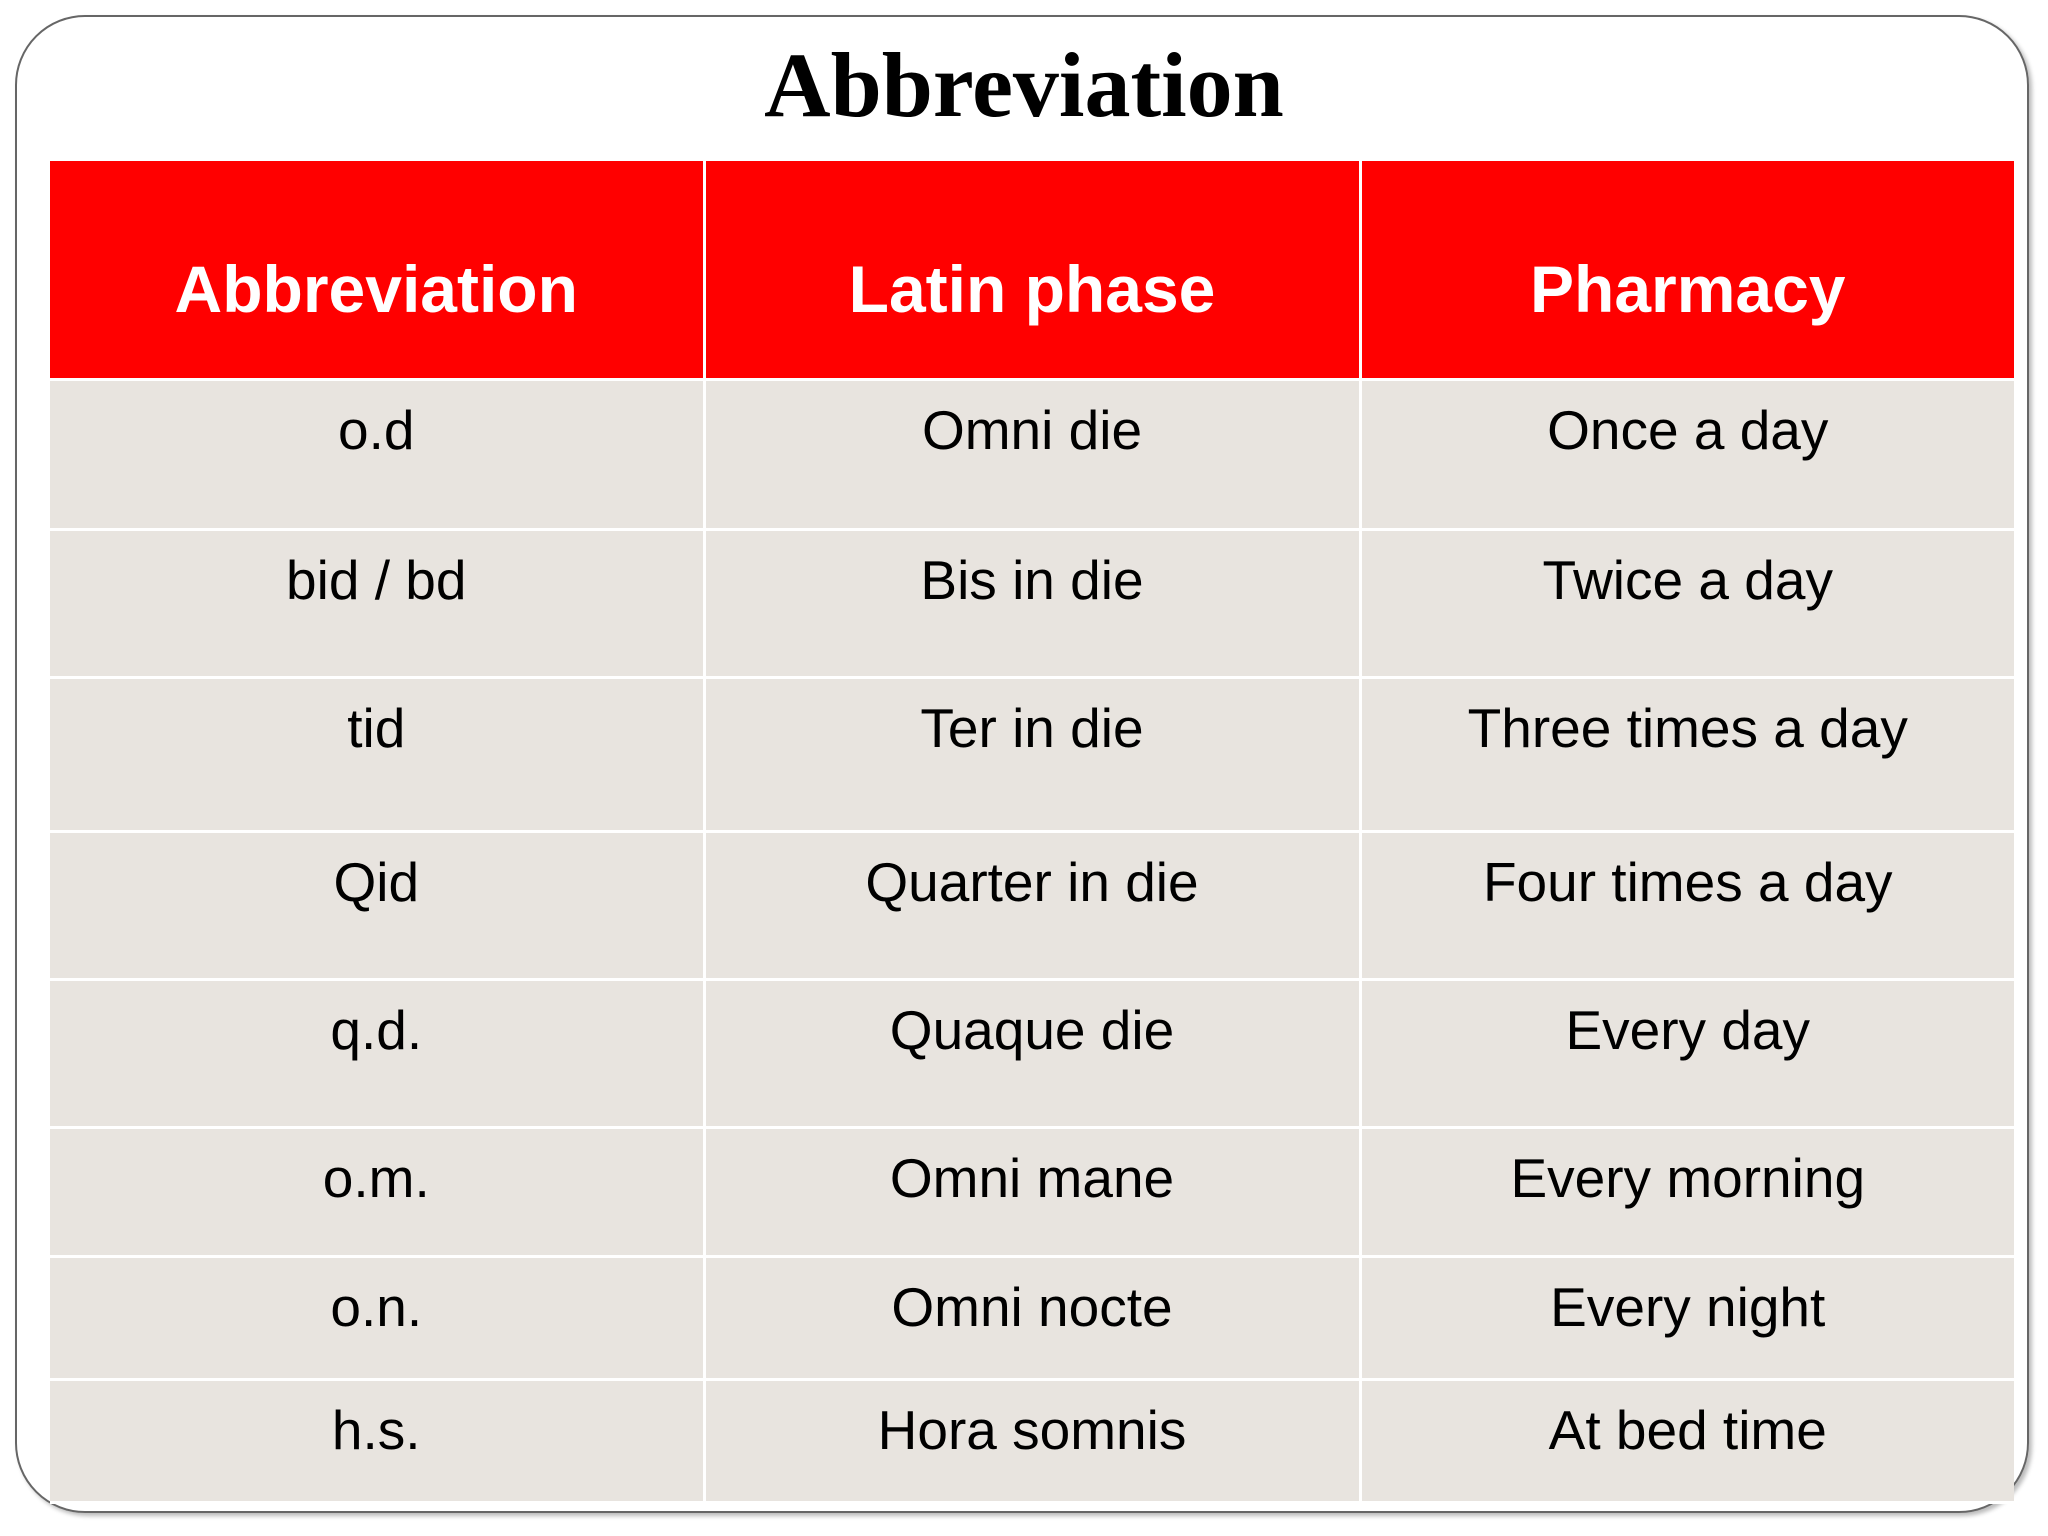 The height and width of the screenshot is (1536, 2048). I want to click on table-cell: o.d, so click(378, 454).